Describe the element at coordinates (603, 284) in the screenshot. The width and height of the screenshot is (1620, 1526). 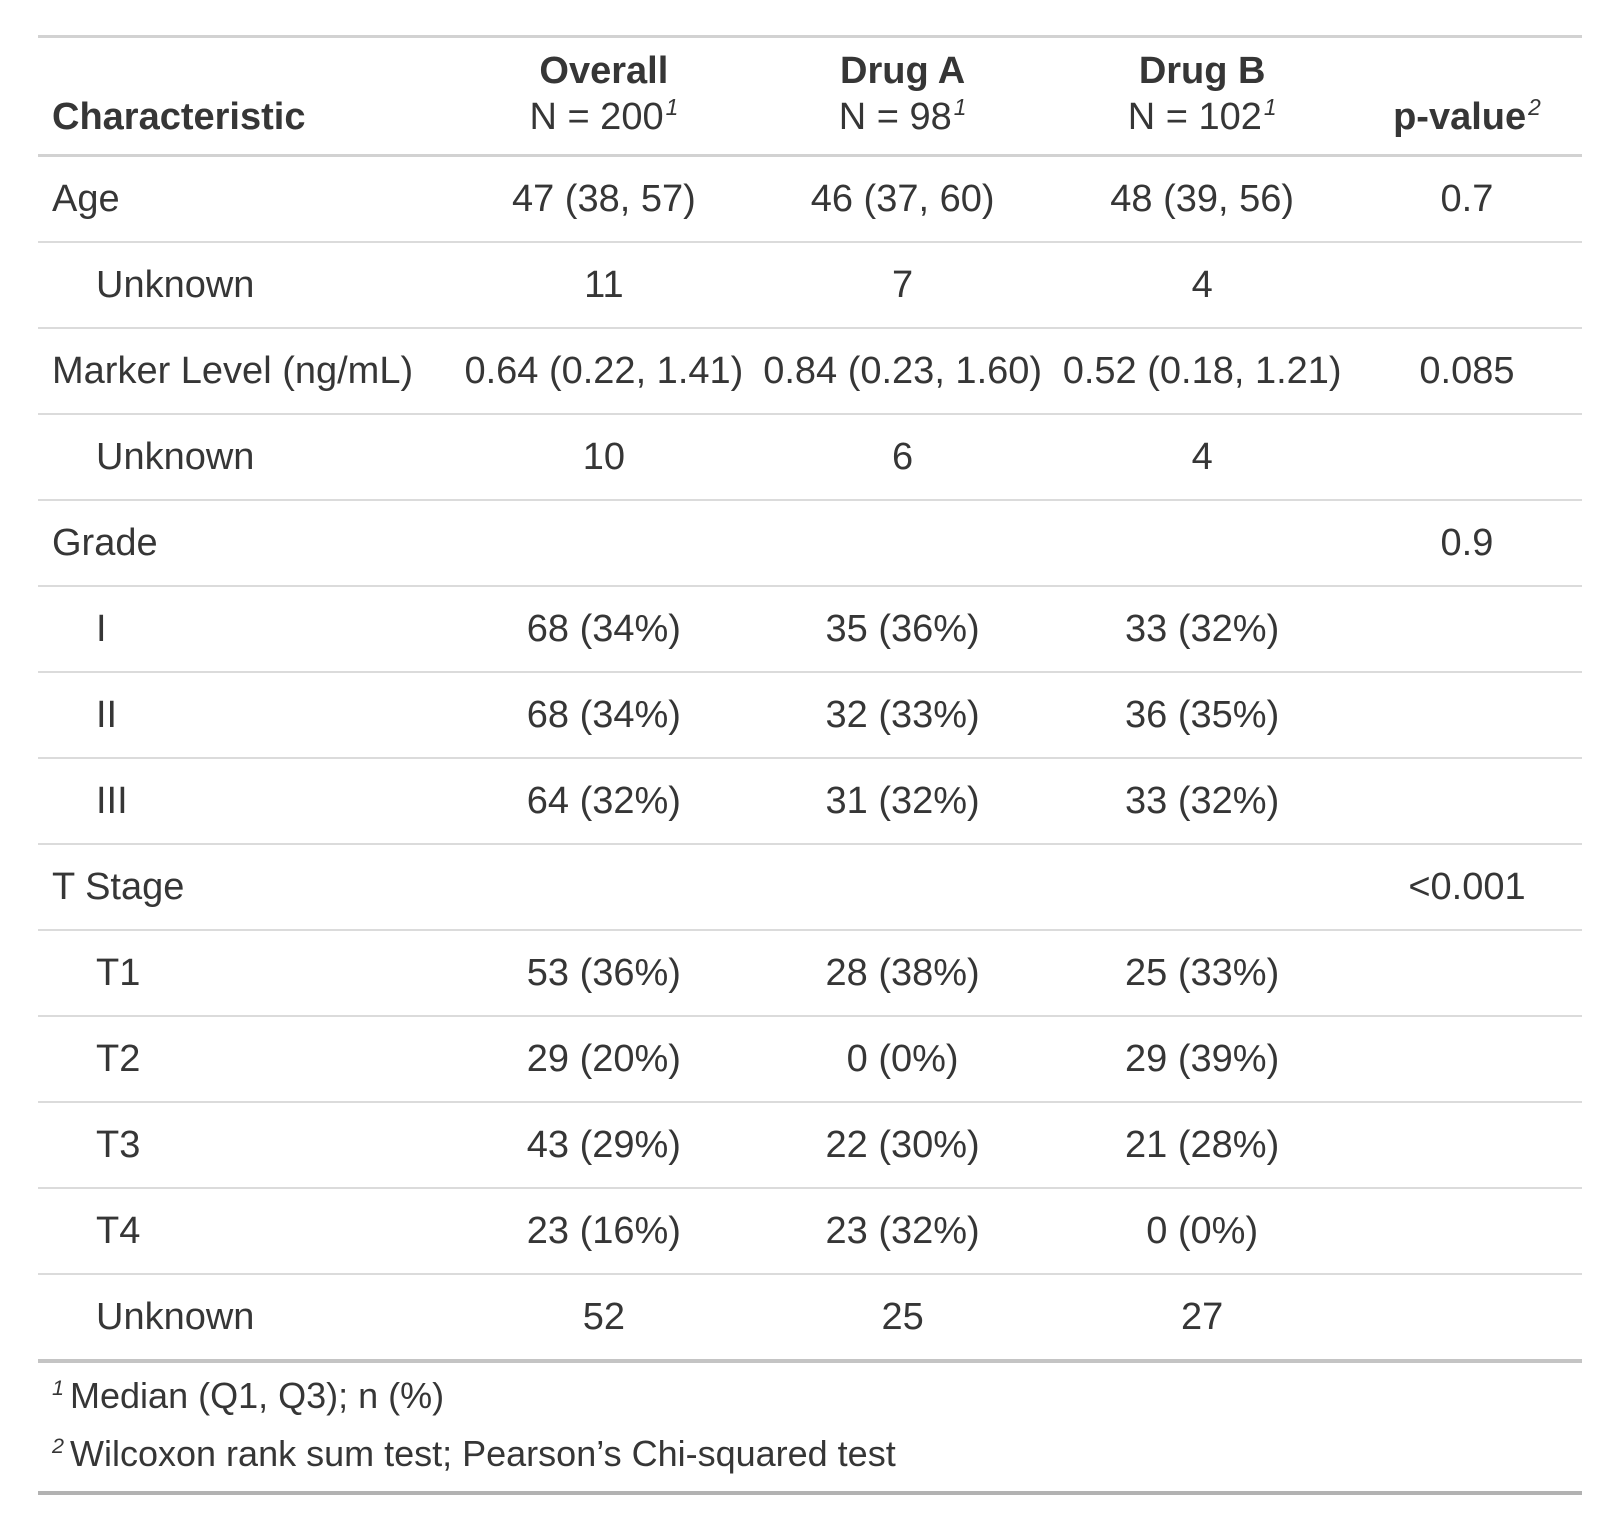
I see `row-value: 11` at that location.